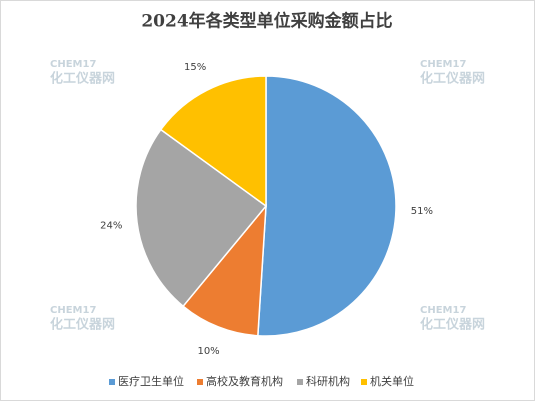 The image size is (535, 401). I want to click on legend: 医疗卫生单位 高校及教育机构 科研机构 机关单位, so click(261, 381).